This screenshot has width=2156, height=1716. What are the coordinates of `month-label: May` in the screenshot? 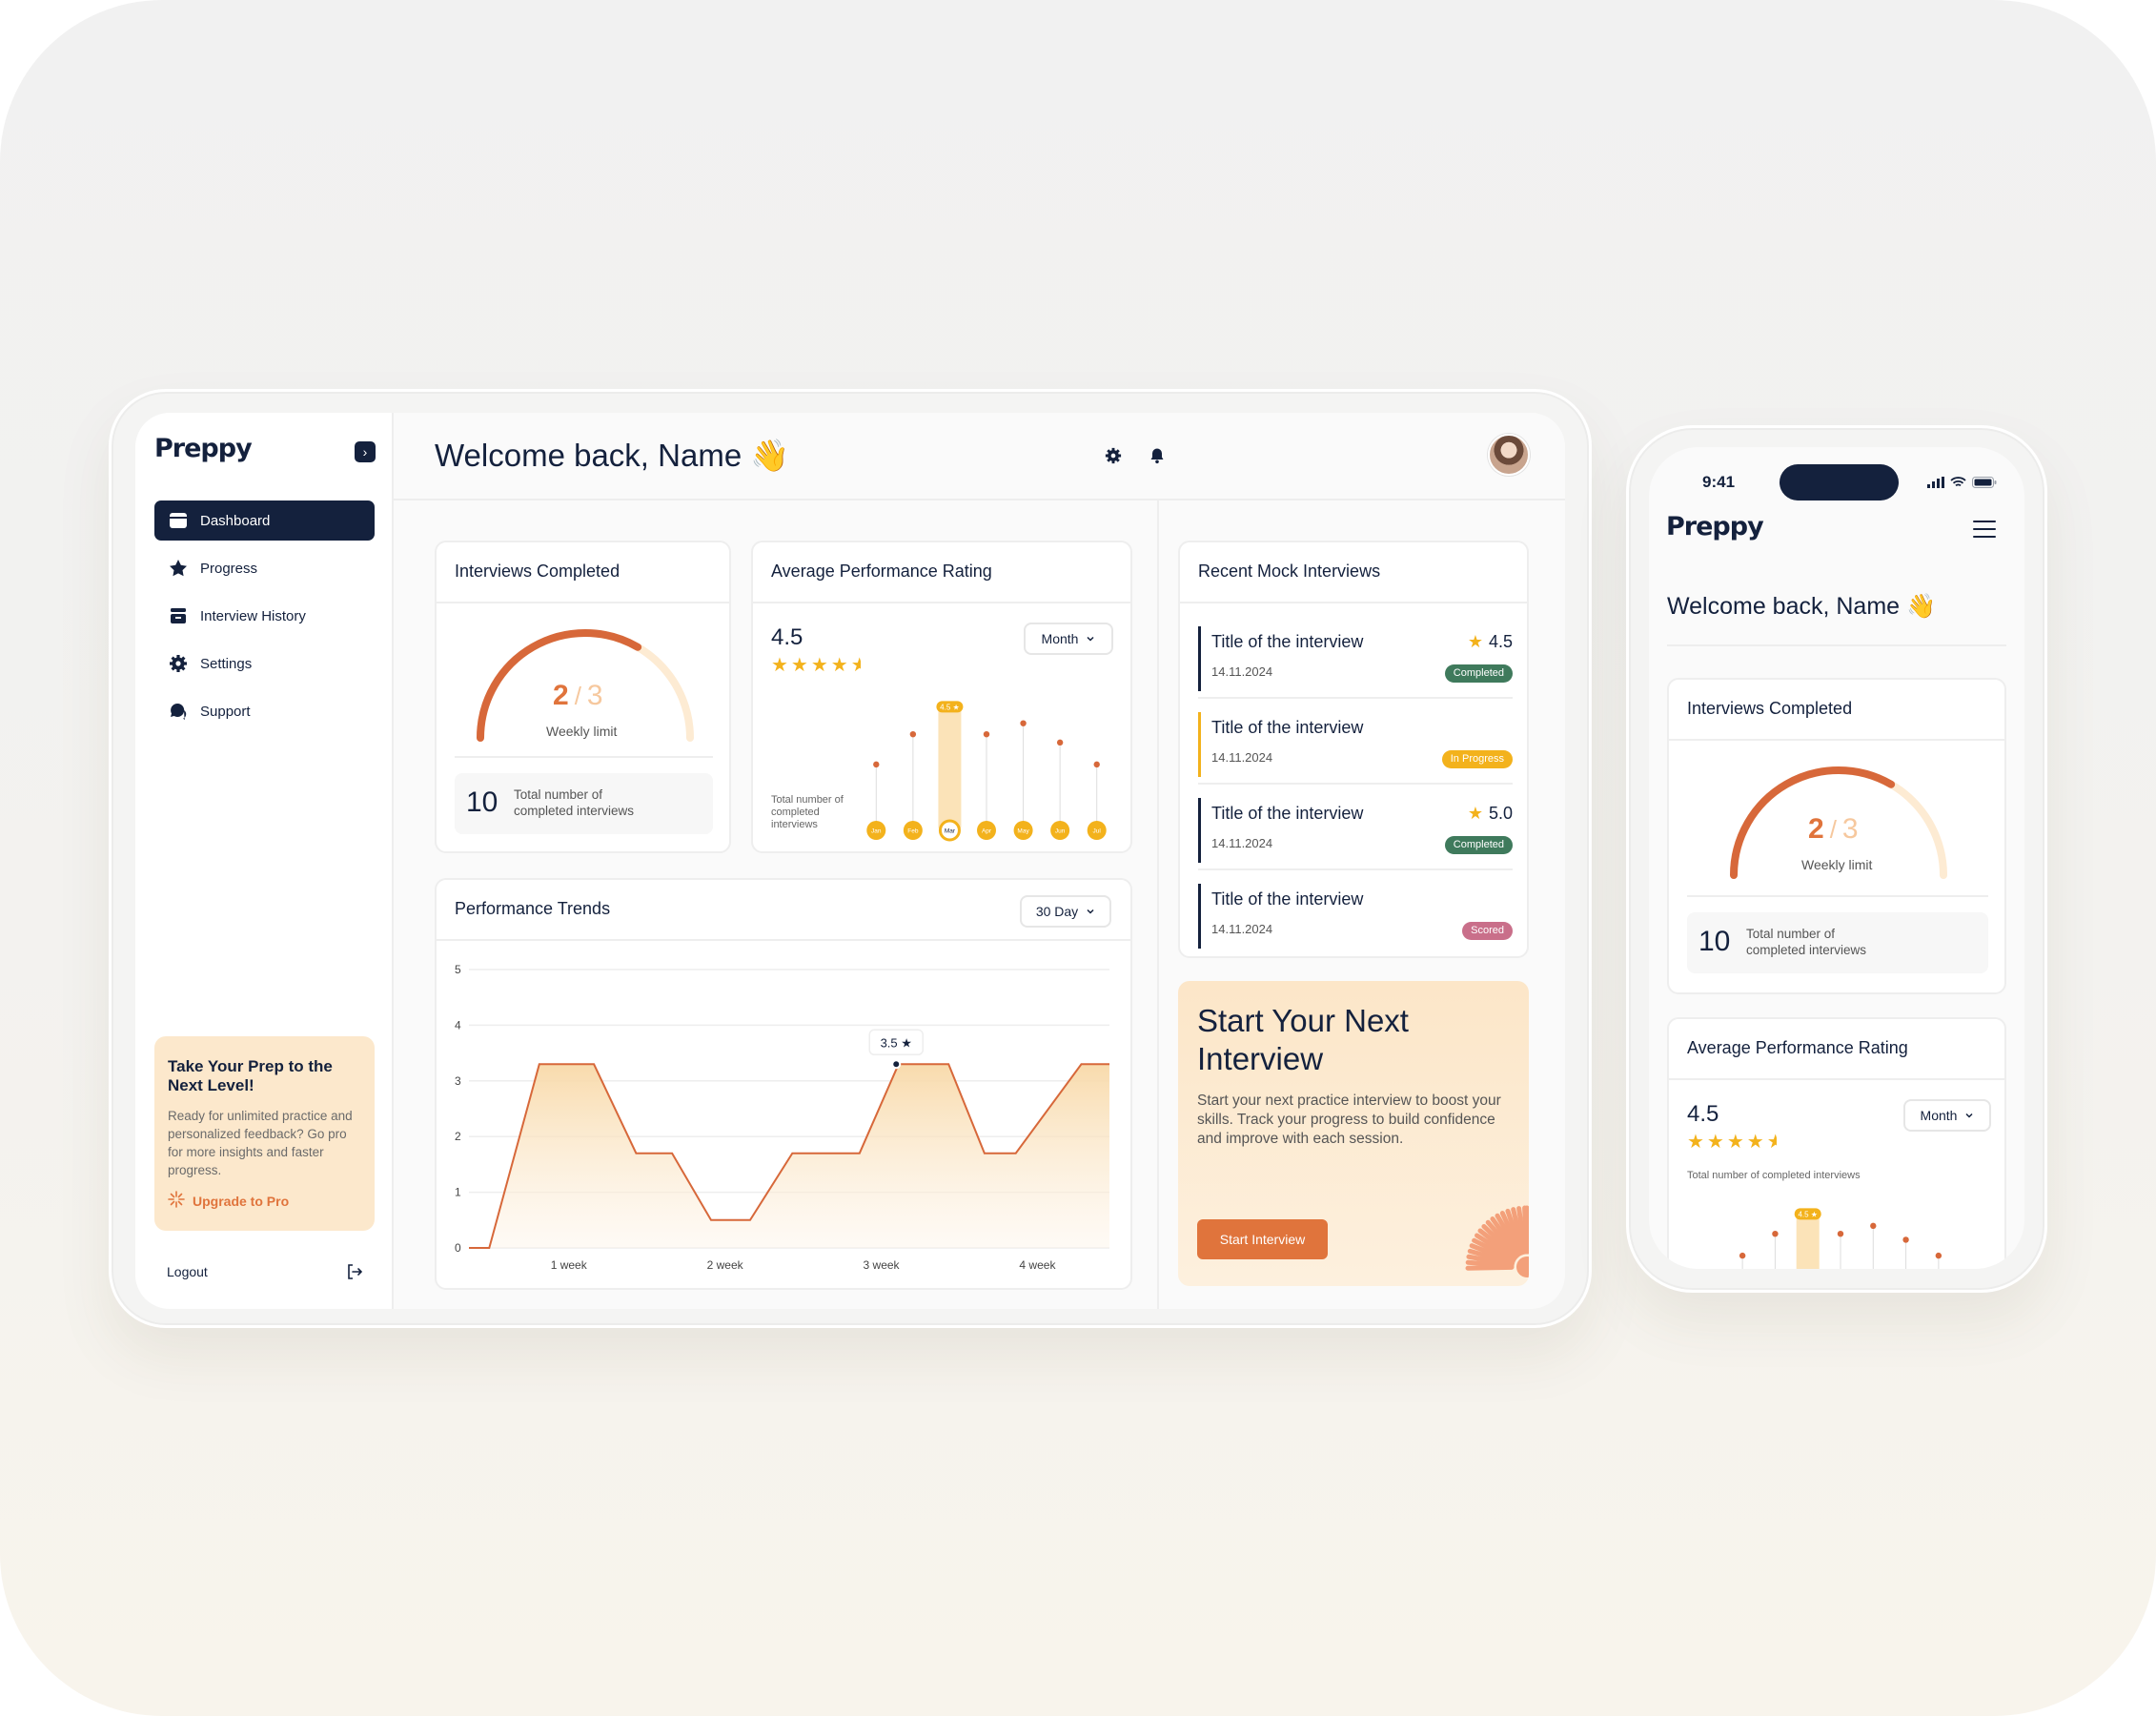 It's located at (1023, 831).